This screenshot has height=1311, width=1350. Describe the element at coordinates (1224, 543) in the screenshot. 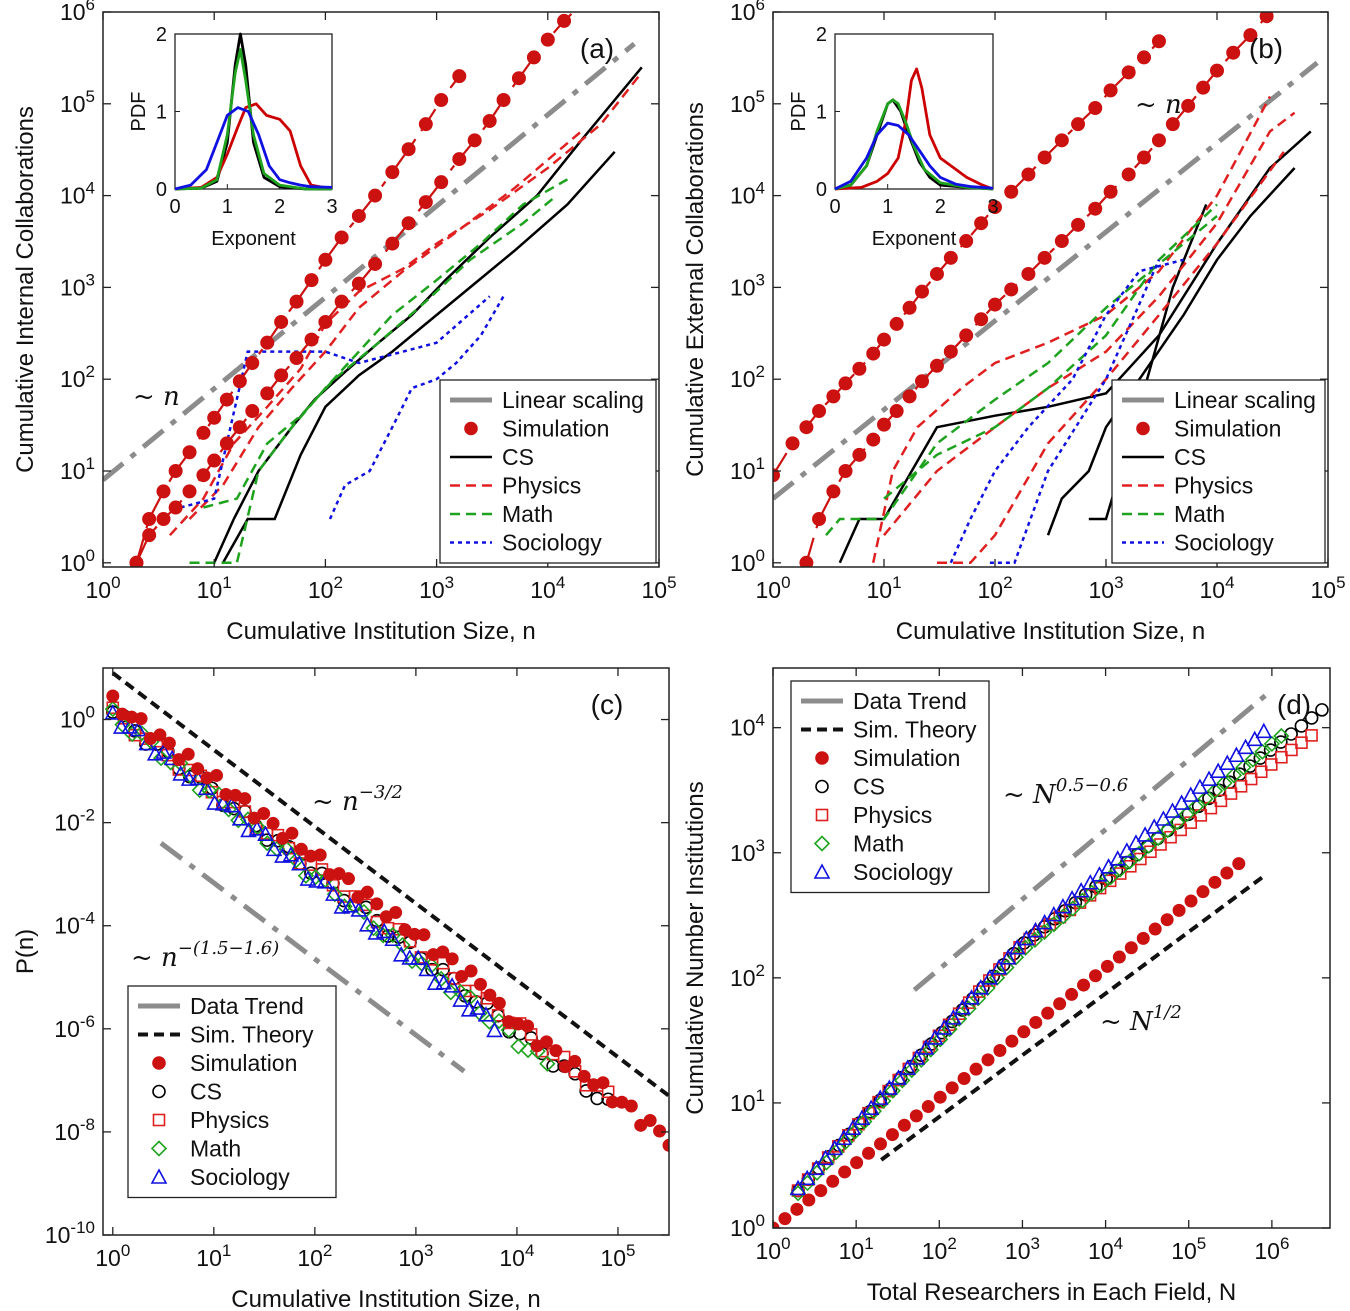

I see `legend-label: Sociology` at that location.